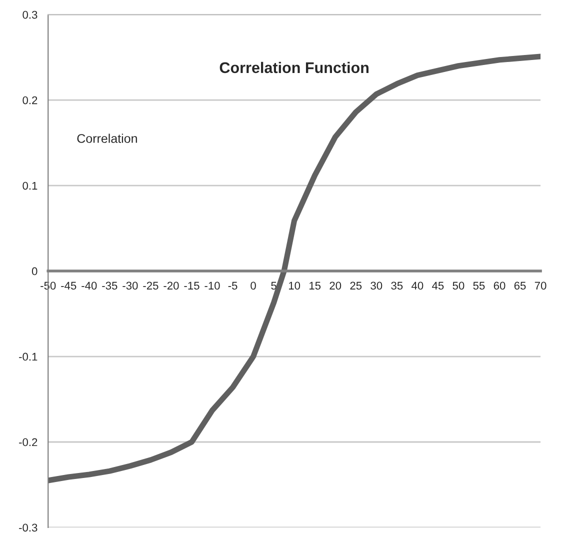 Image resolution: width=566 pixels, height=541 pixels. I want to click on x-tick-label: 60, so click(500, 286).